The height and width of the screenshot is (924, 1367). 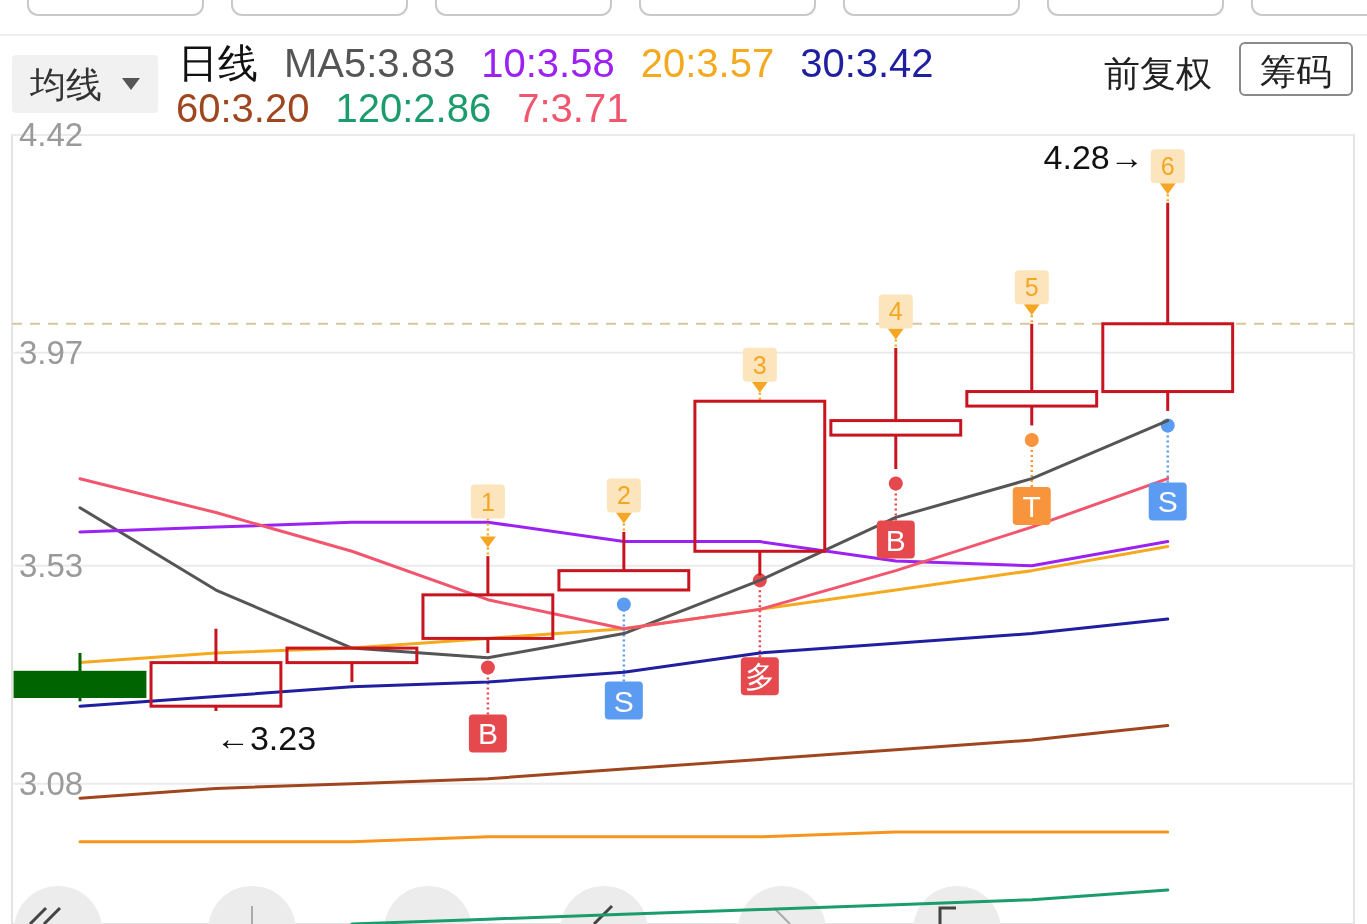 What do you see at coordinates (759, 364) in the screenshot?
I see `annotation: 3` at bounding box center [759, 364].